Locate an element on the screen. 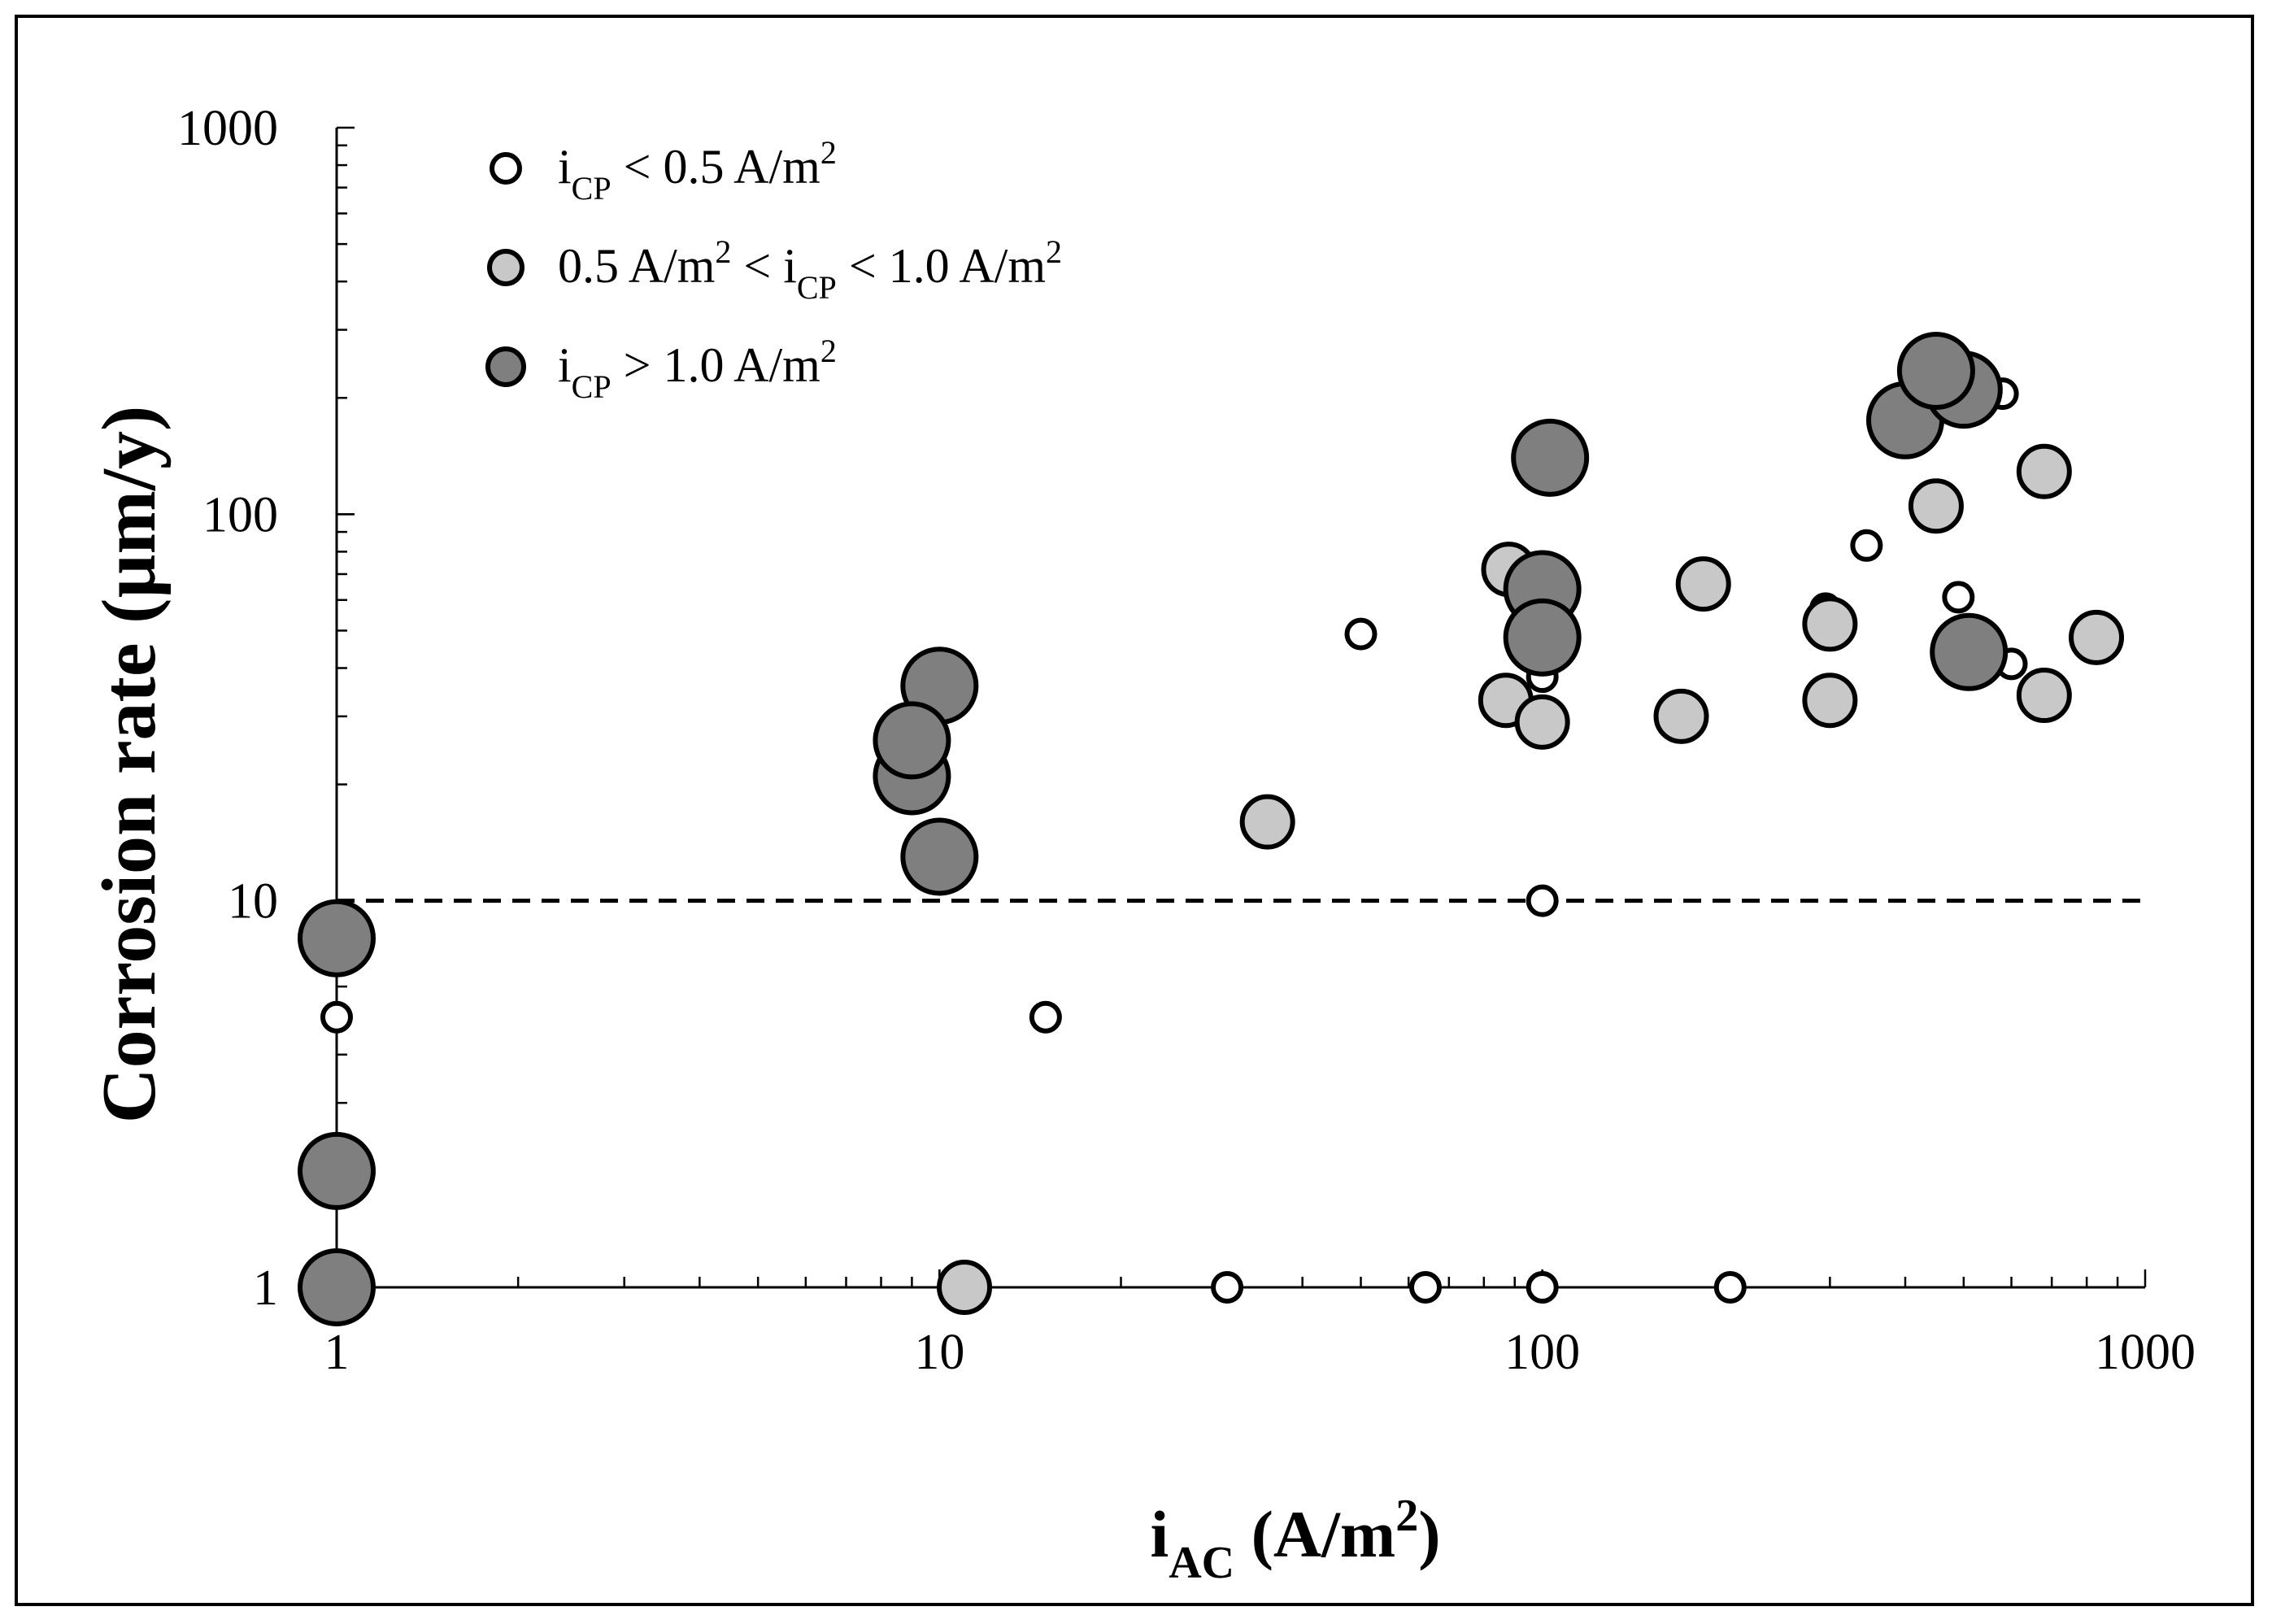  x-axis-title-part: i is located at coordinates (1159, 1534).